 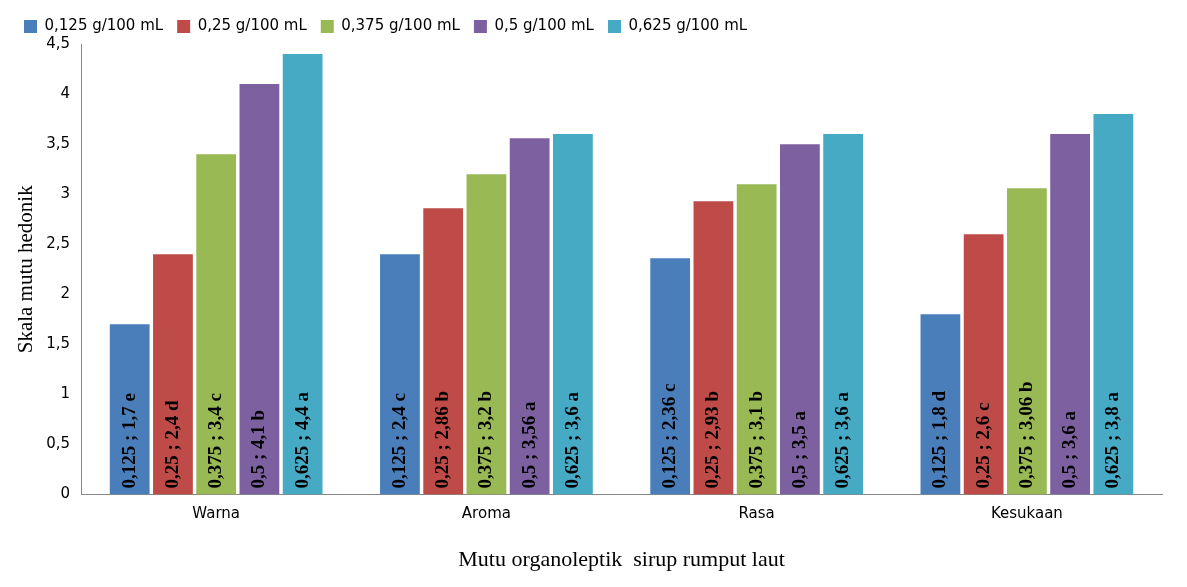 I want to click on data-label: 0,625 ; 4,4 a, so click(x=301, y=440).